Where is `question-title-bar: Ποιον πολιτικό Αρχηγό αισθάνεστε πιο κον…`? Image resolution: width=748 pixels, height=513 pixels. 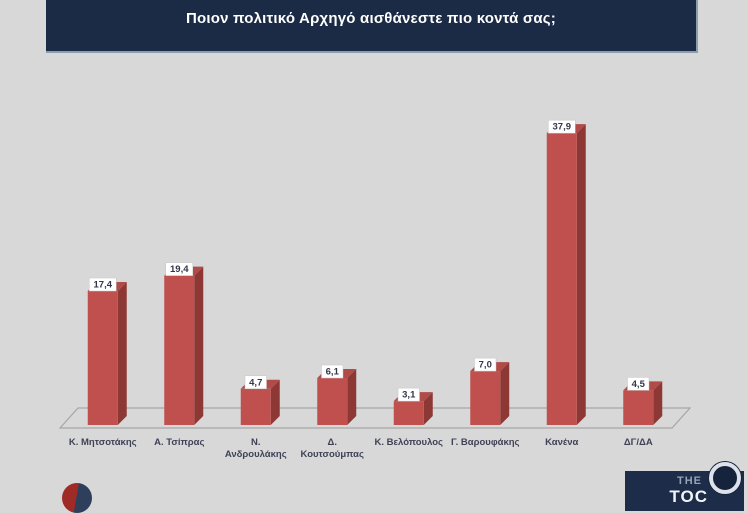
question-title-bar: Ποιον πολιτικό Αρχηγό αισθάνεστε πιο κον… is located at coordinates (372, 26).